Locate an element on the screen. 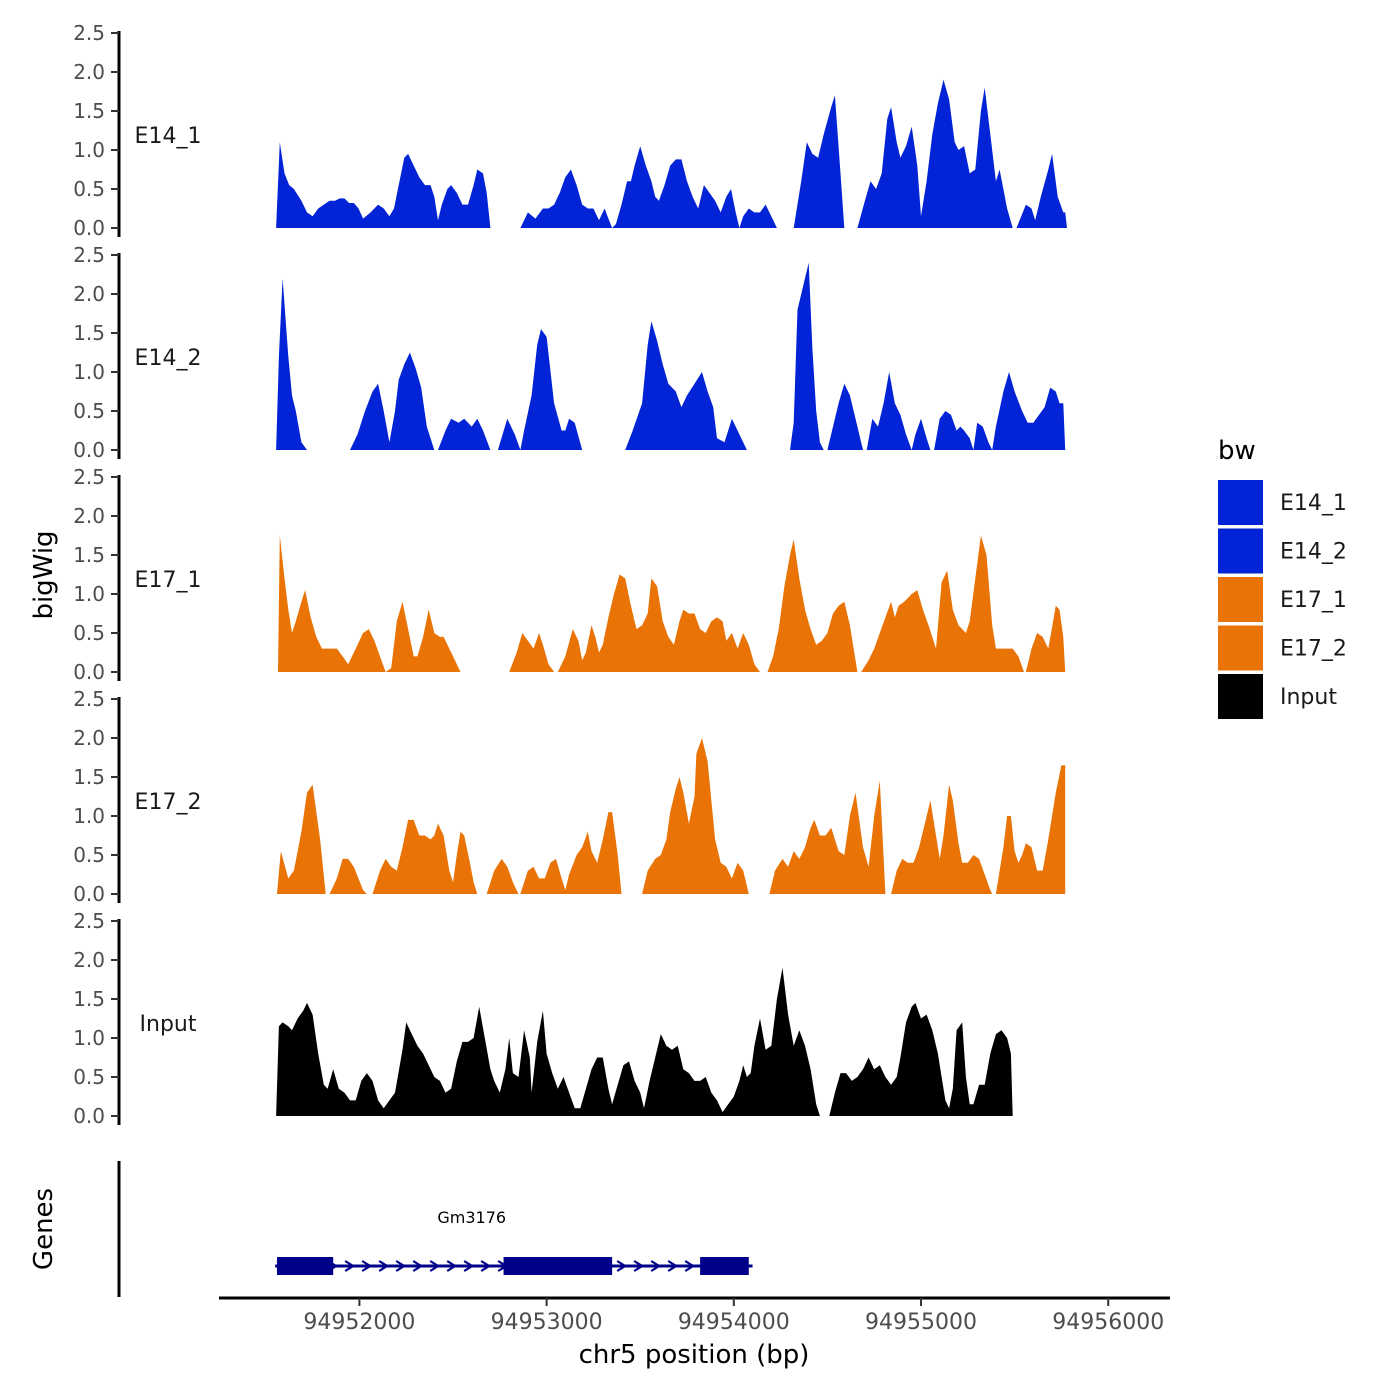 Image resolution: width=1400 pixels, height=1400 pixels. track-panel-E17_1: 0.0 0.5 1.0 1.5 2.0 2.5 E17_1 is located at coordinates (569, 574).